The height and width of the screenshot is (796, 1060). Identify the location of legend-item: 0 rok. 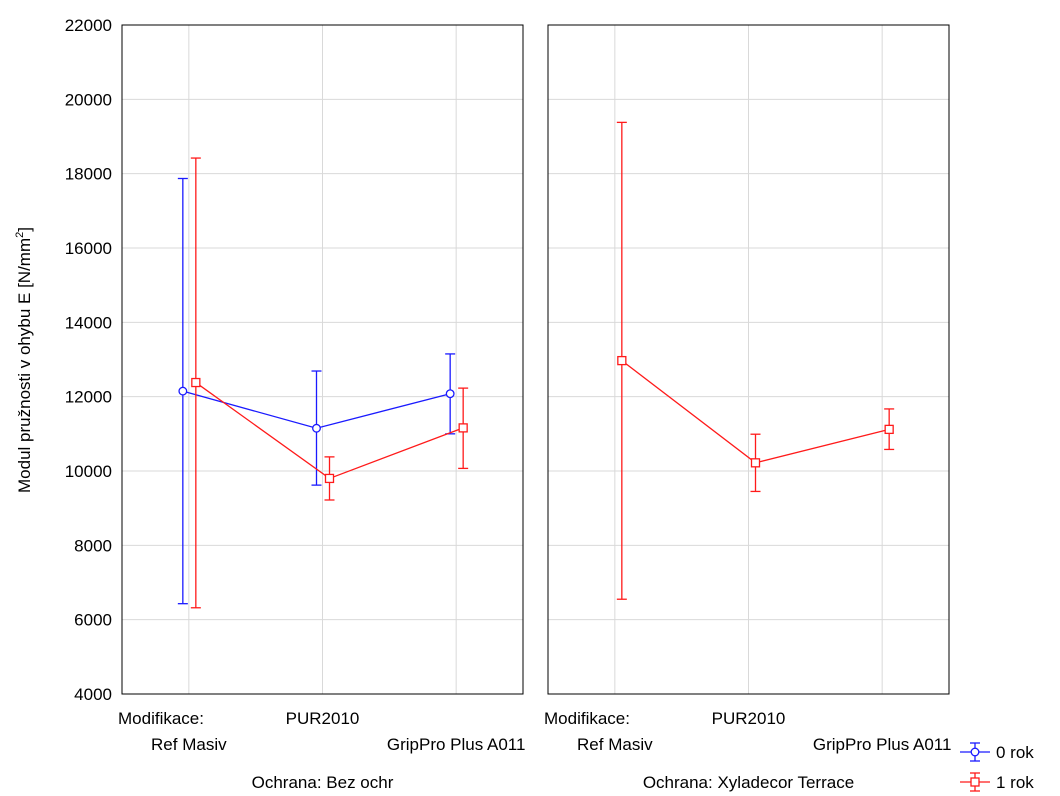
(997, 752).